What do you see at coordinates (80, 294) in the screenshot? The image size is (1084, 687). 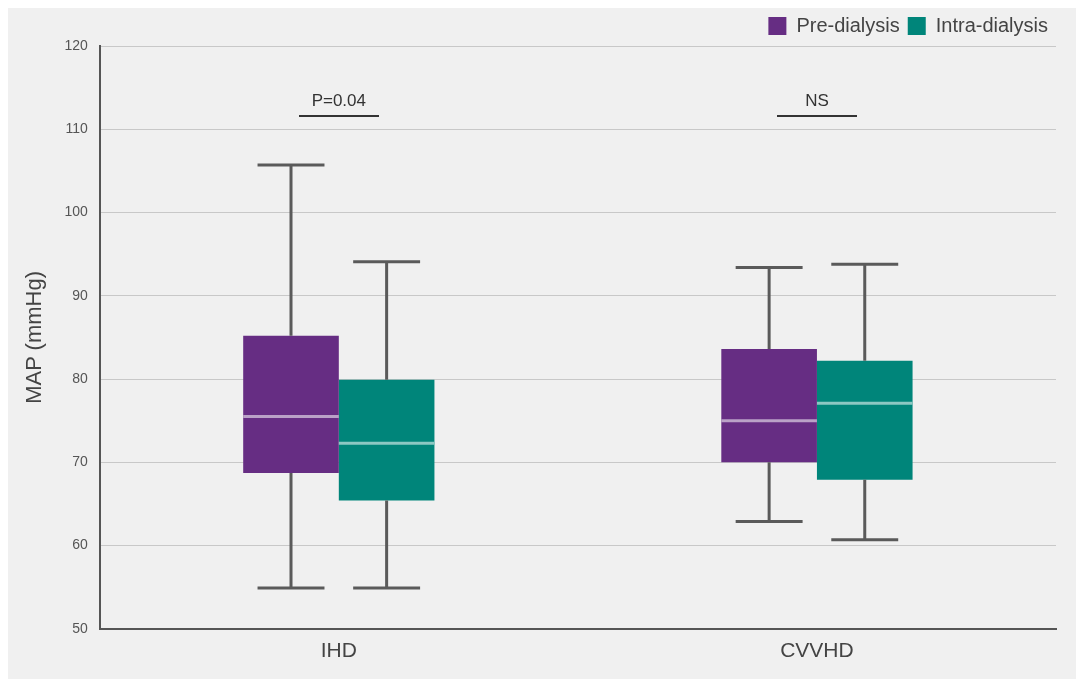 I see `y-tick-label: 90` at bounding box center [80, 294].